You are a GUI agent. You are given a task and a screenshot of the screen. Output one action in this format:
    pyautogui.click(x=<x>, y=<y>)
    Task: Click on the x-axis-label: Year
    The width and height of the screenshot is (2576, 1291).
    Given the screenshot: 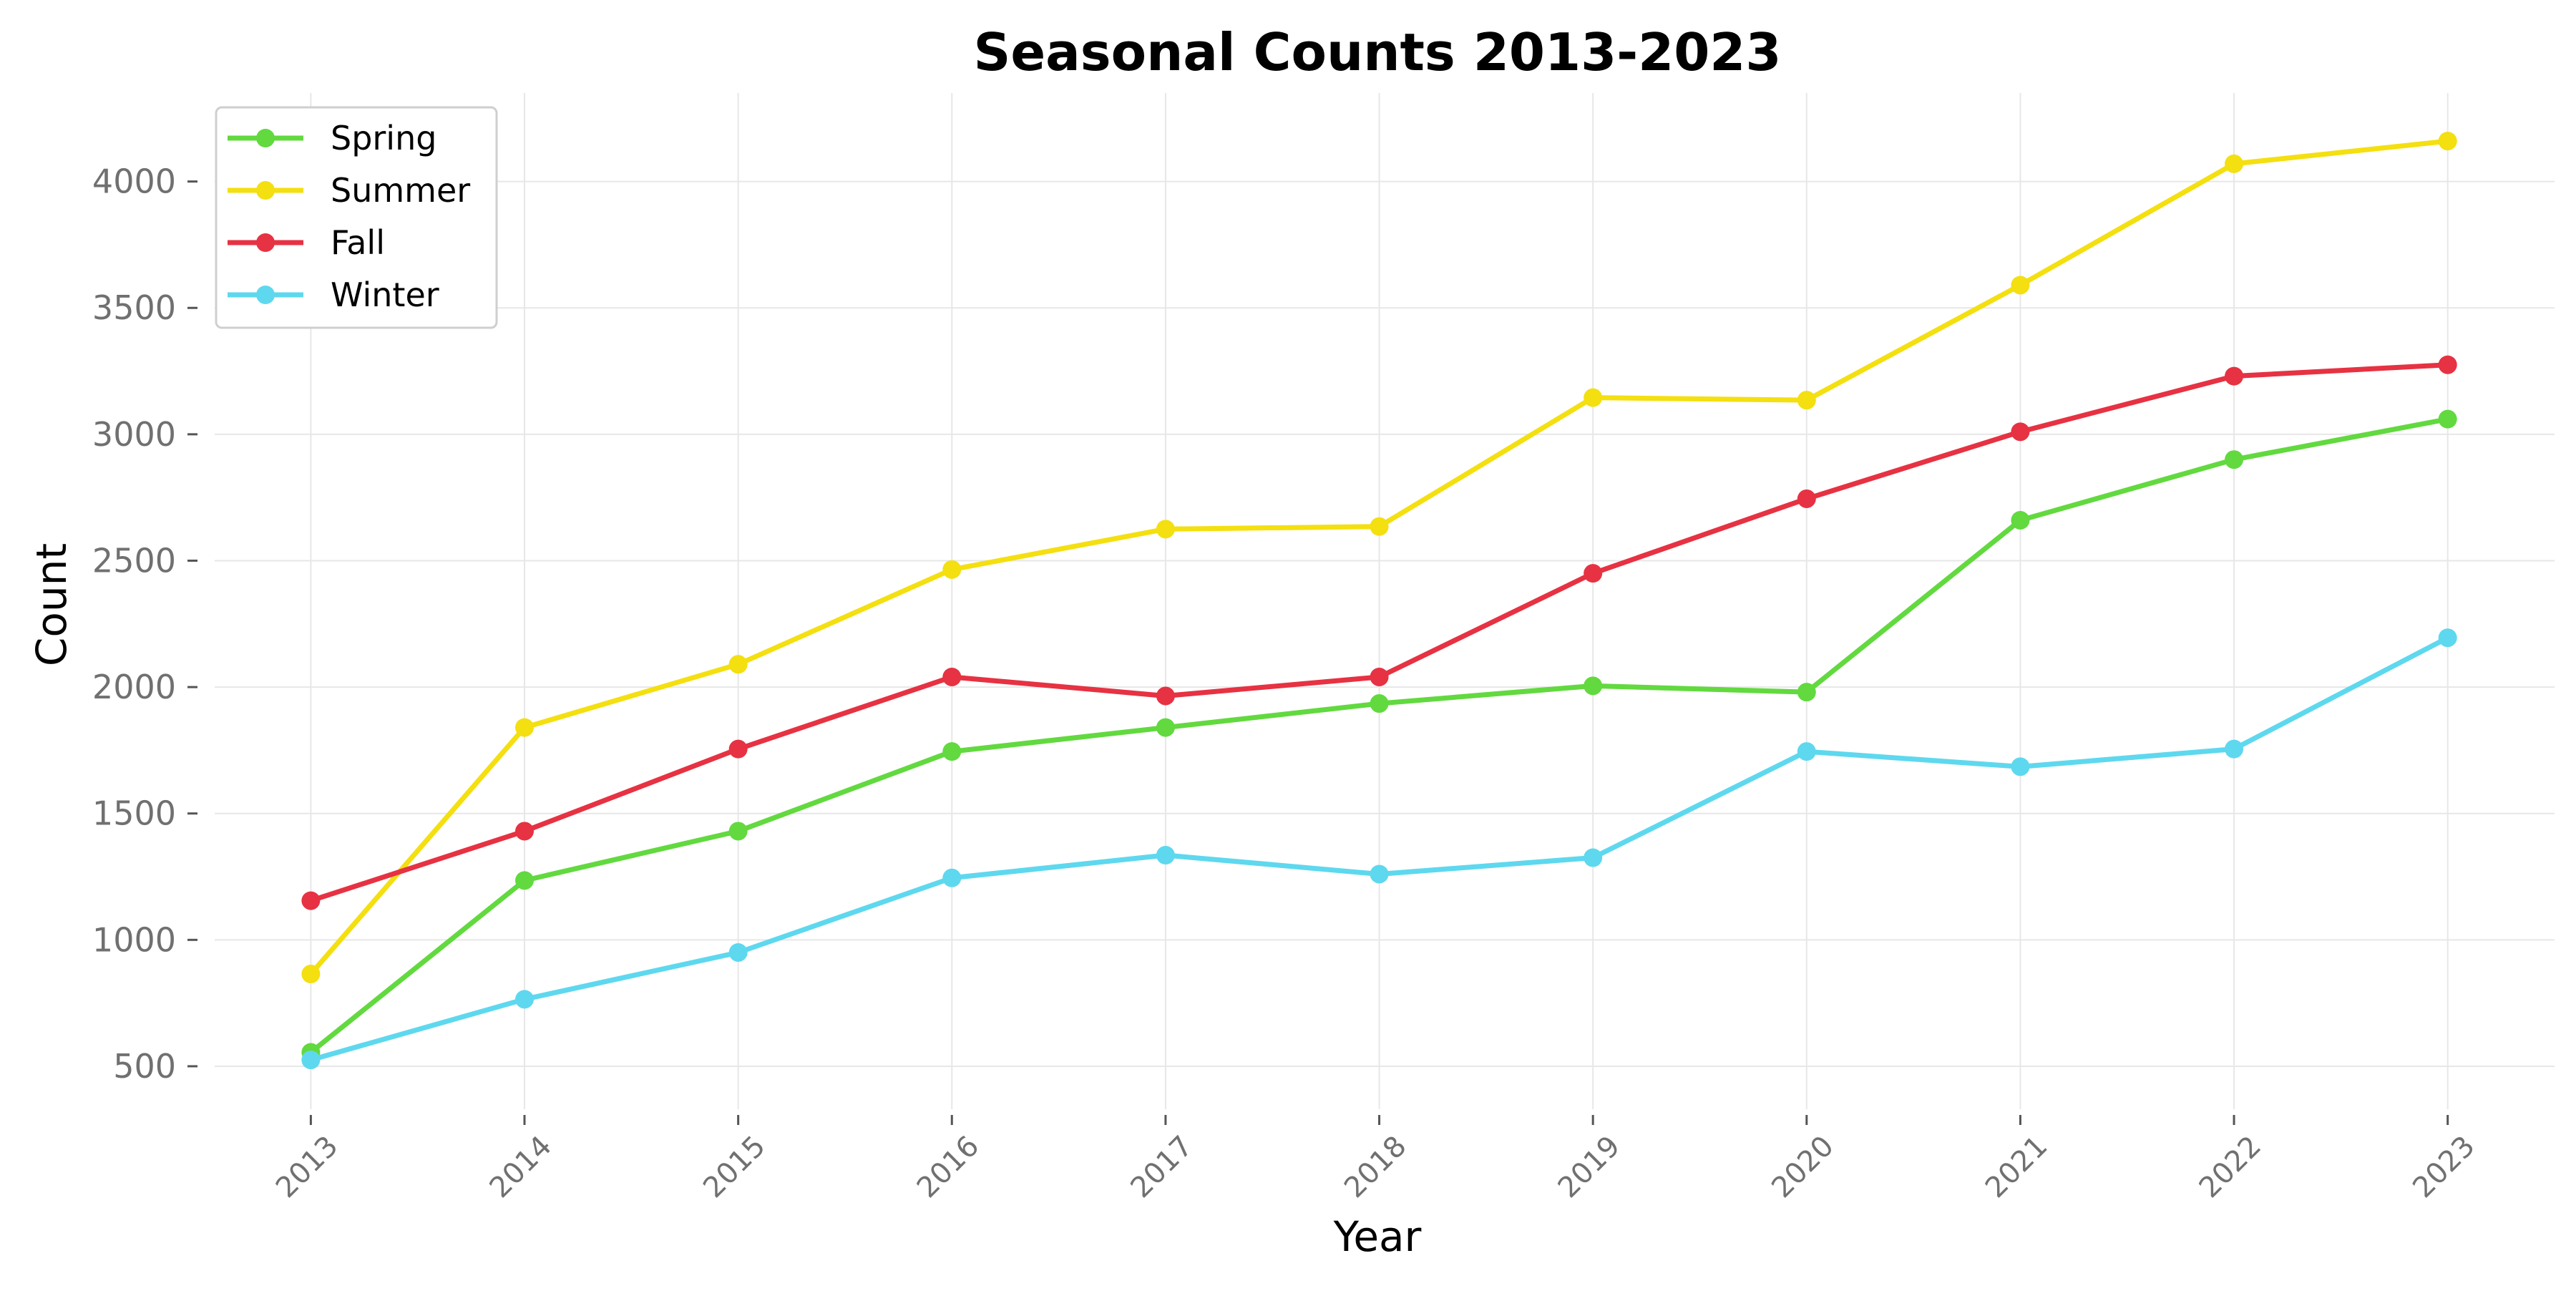 What is the action you would take?
    pyautogui.click(x=1377, y=1236)
    